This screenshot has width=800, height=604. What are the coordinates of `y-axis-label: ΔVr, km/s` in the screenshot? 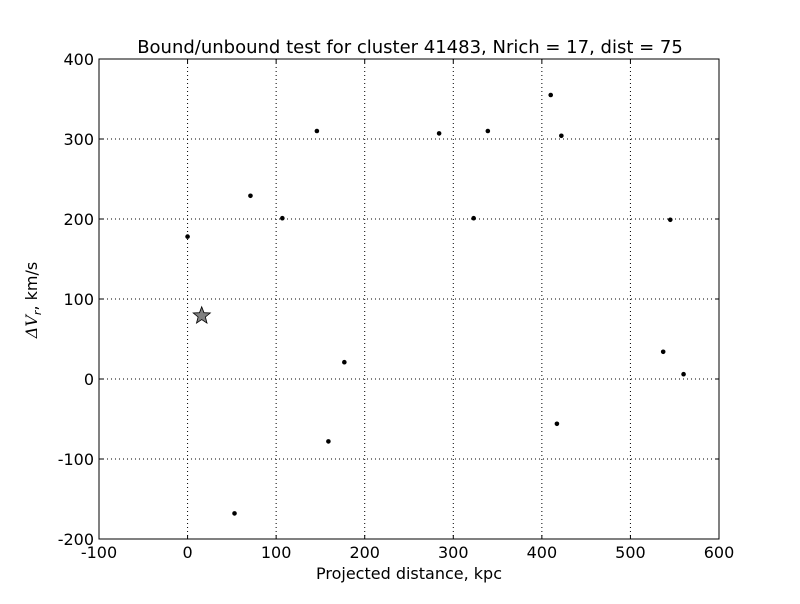 It's located at (33, 300).